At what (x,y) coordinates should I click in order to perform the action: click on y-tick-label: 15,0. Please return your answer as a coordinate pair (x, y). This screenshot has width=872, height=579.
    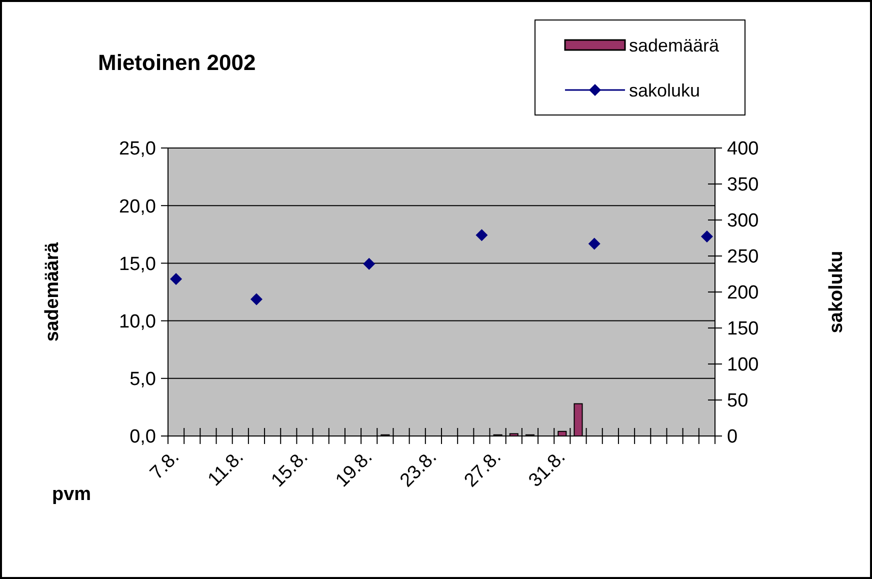
    Looking at the image, I should click on (137, 264).